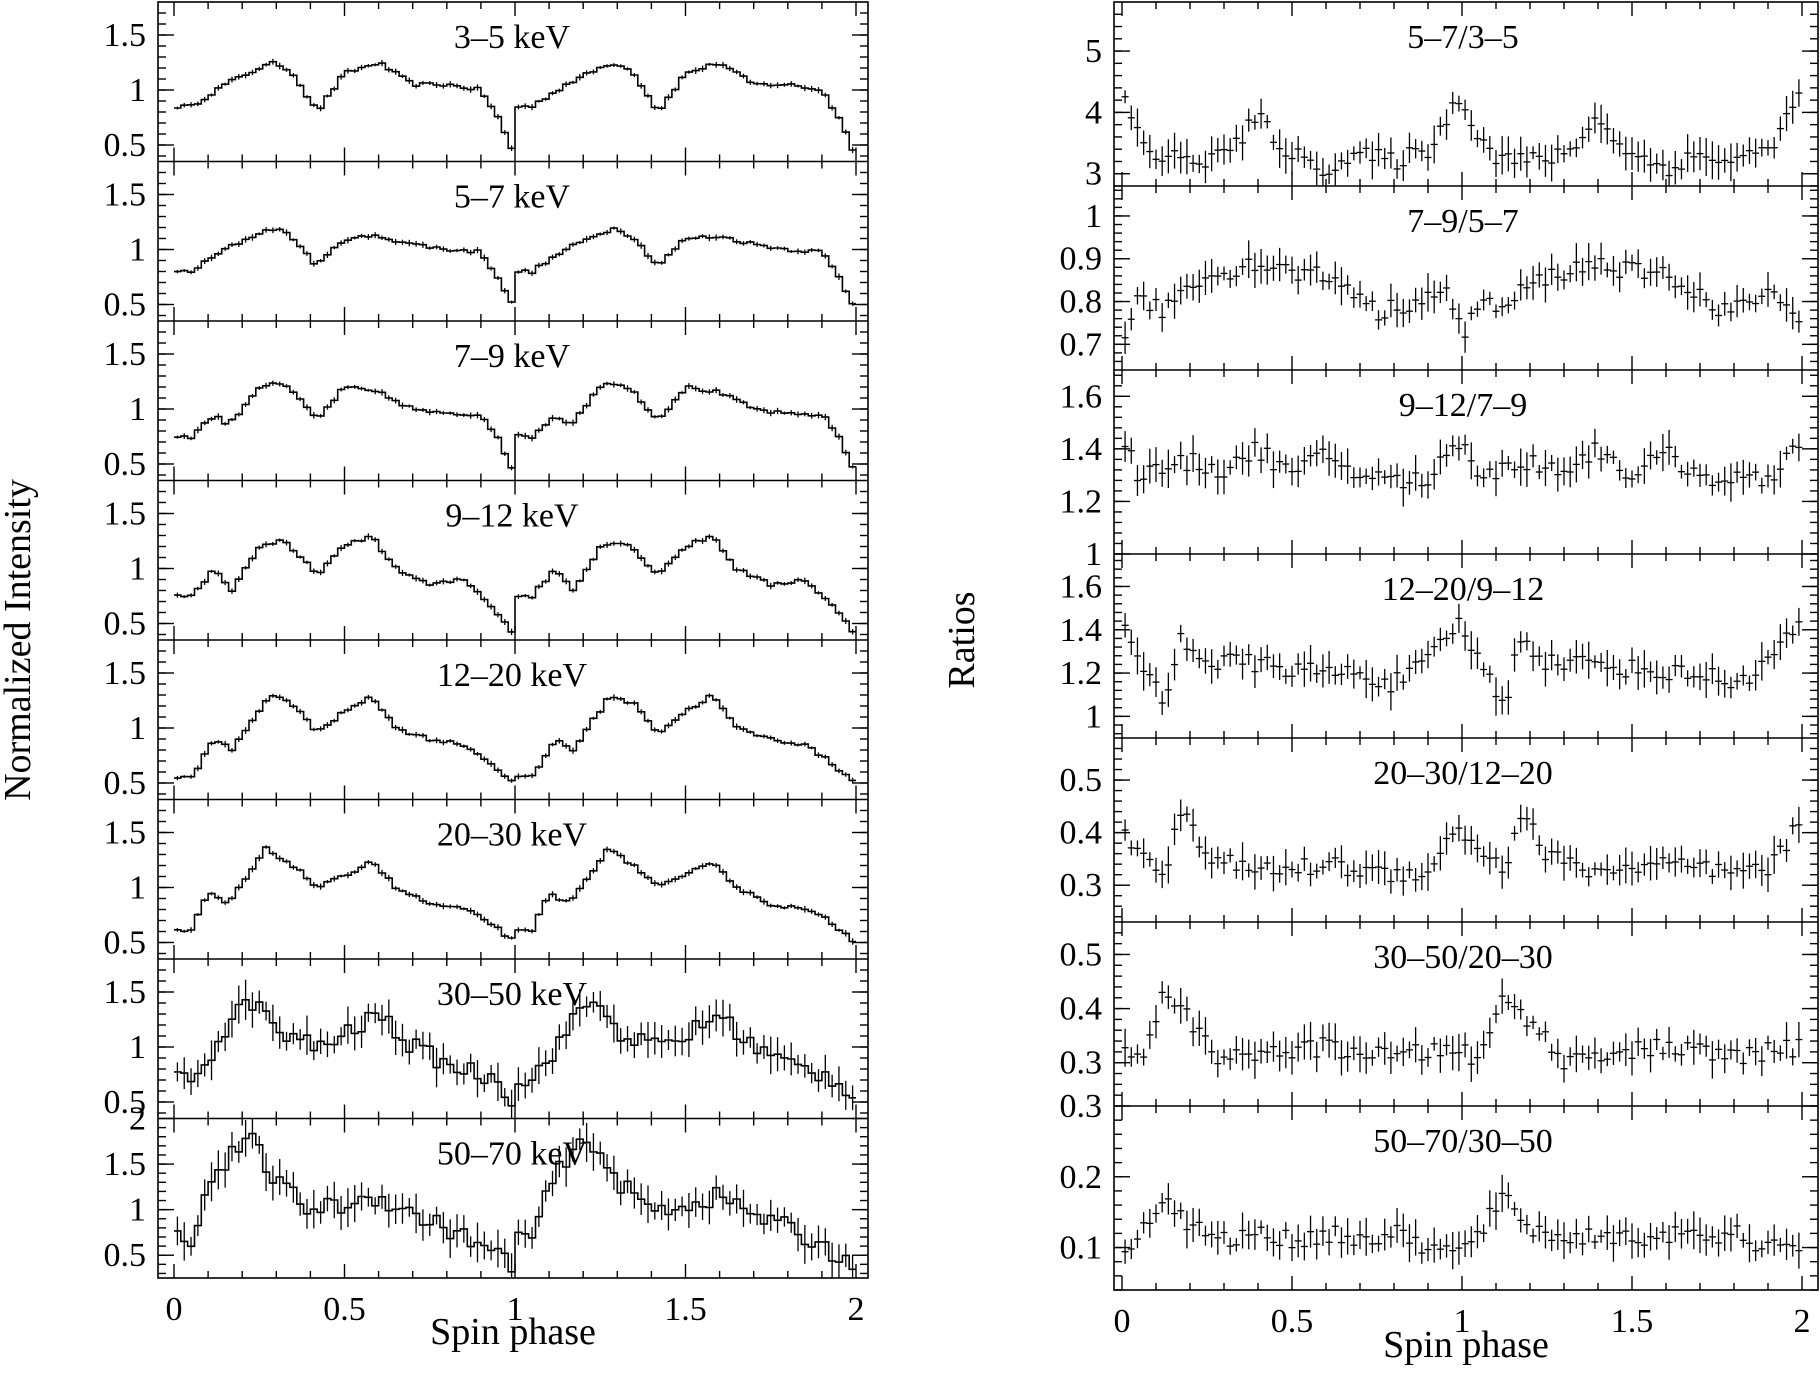  What do you see at coordinates (1093, 112) in the screenshot?
I see `y-tick-label: 4` at bounding box center [1093, 112].